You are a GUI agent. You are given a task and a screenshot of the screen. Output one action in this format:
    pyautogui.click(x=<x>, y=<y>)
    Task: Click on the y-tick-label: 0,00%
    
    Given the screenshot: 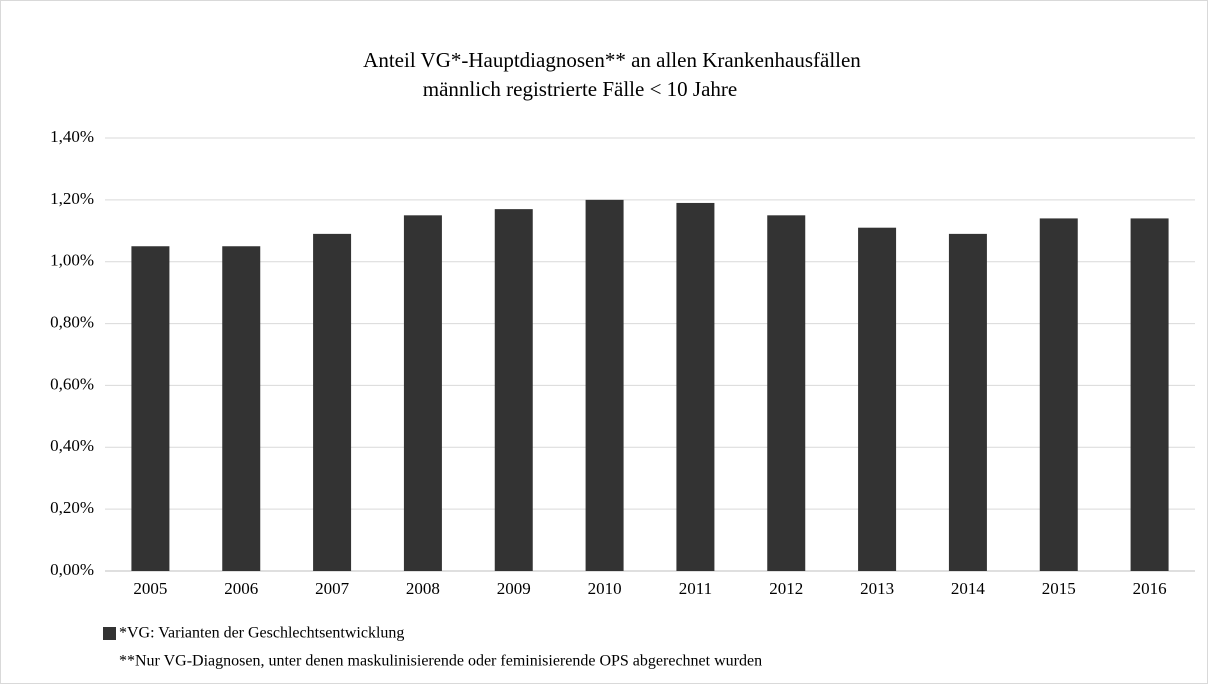 What is the action you would take?
    pyautogui.click(x=72, y=569)
    